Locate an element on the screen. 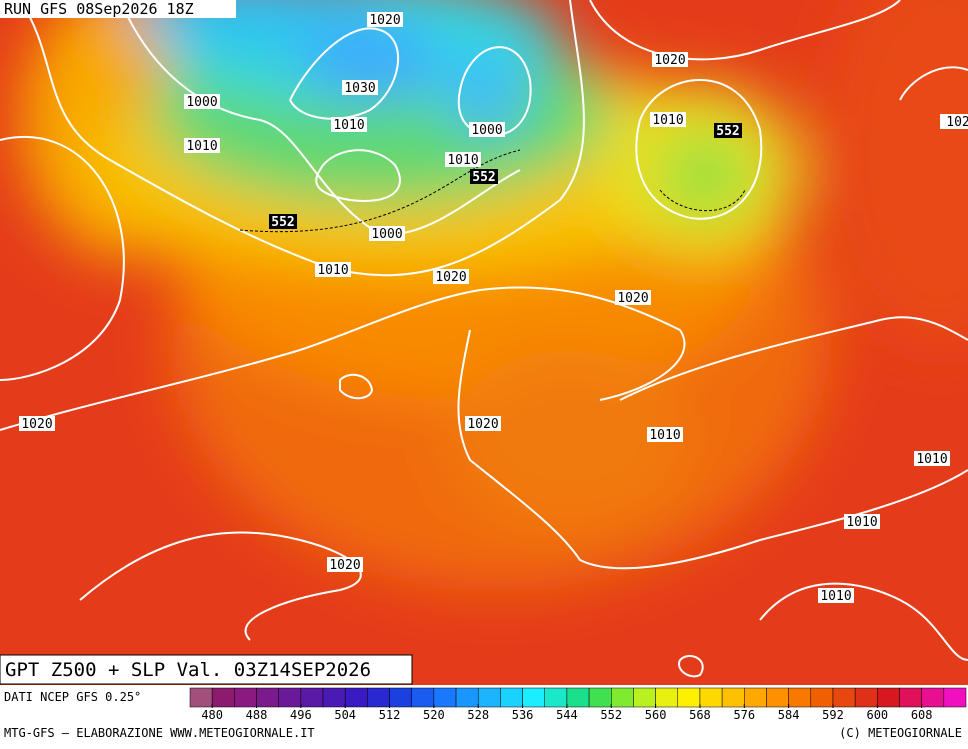  colorbar-tick-label: 480 is located at coordinates (212, 715).